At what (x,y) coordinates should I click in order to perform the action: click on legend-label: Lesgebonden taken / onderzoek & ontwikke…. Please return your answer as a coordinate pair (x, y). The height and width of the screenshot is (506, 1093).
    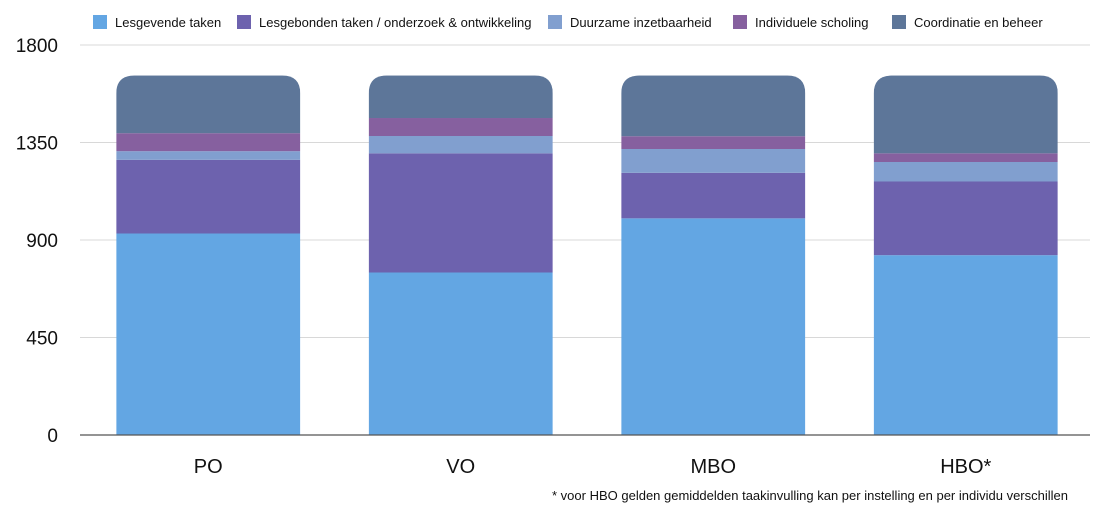
    Looking at the image, I should click on (395, 22).